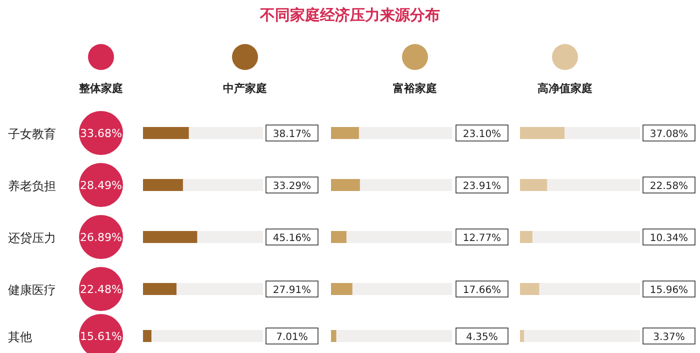  What do you see at coordinates (32, 186) in the screenshot?
I see `category-label: 养老负担` at bounding box center [32, 186].